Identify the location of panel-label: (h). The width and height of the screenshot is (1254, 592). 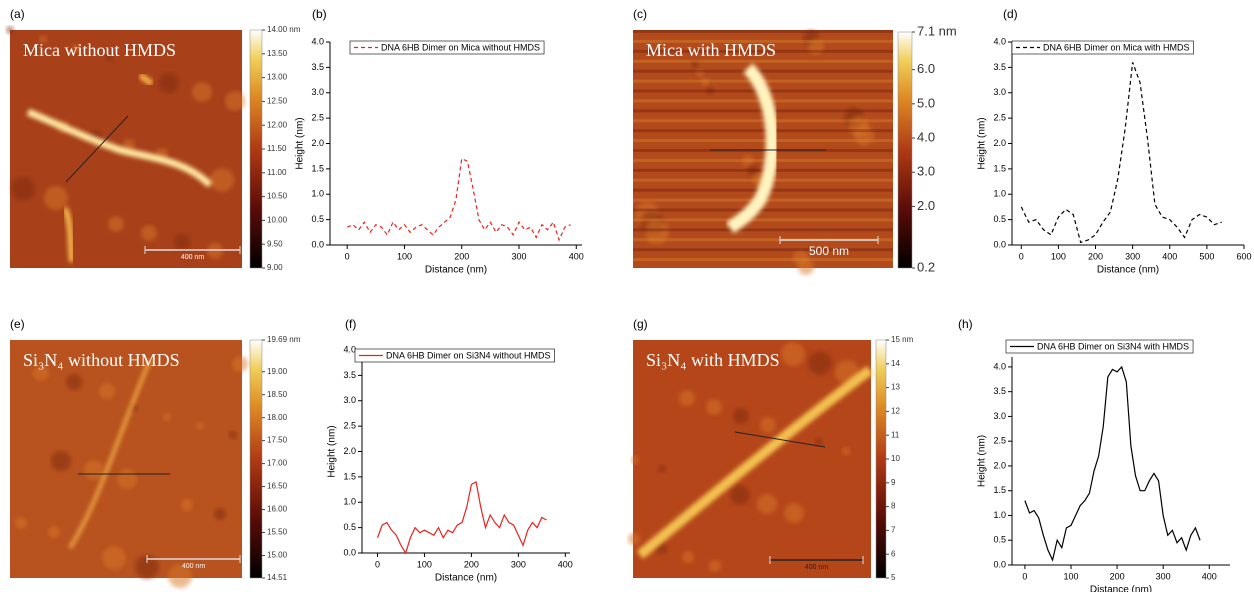
(965, 324).